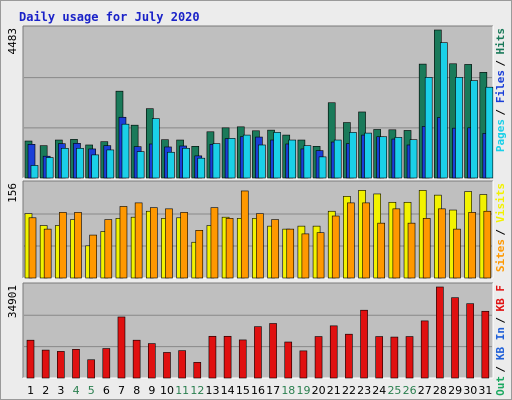 The height and width of the screenshot is (400, 512). I want to click on x-tick-label-day-27: 27, so click(425, 390).